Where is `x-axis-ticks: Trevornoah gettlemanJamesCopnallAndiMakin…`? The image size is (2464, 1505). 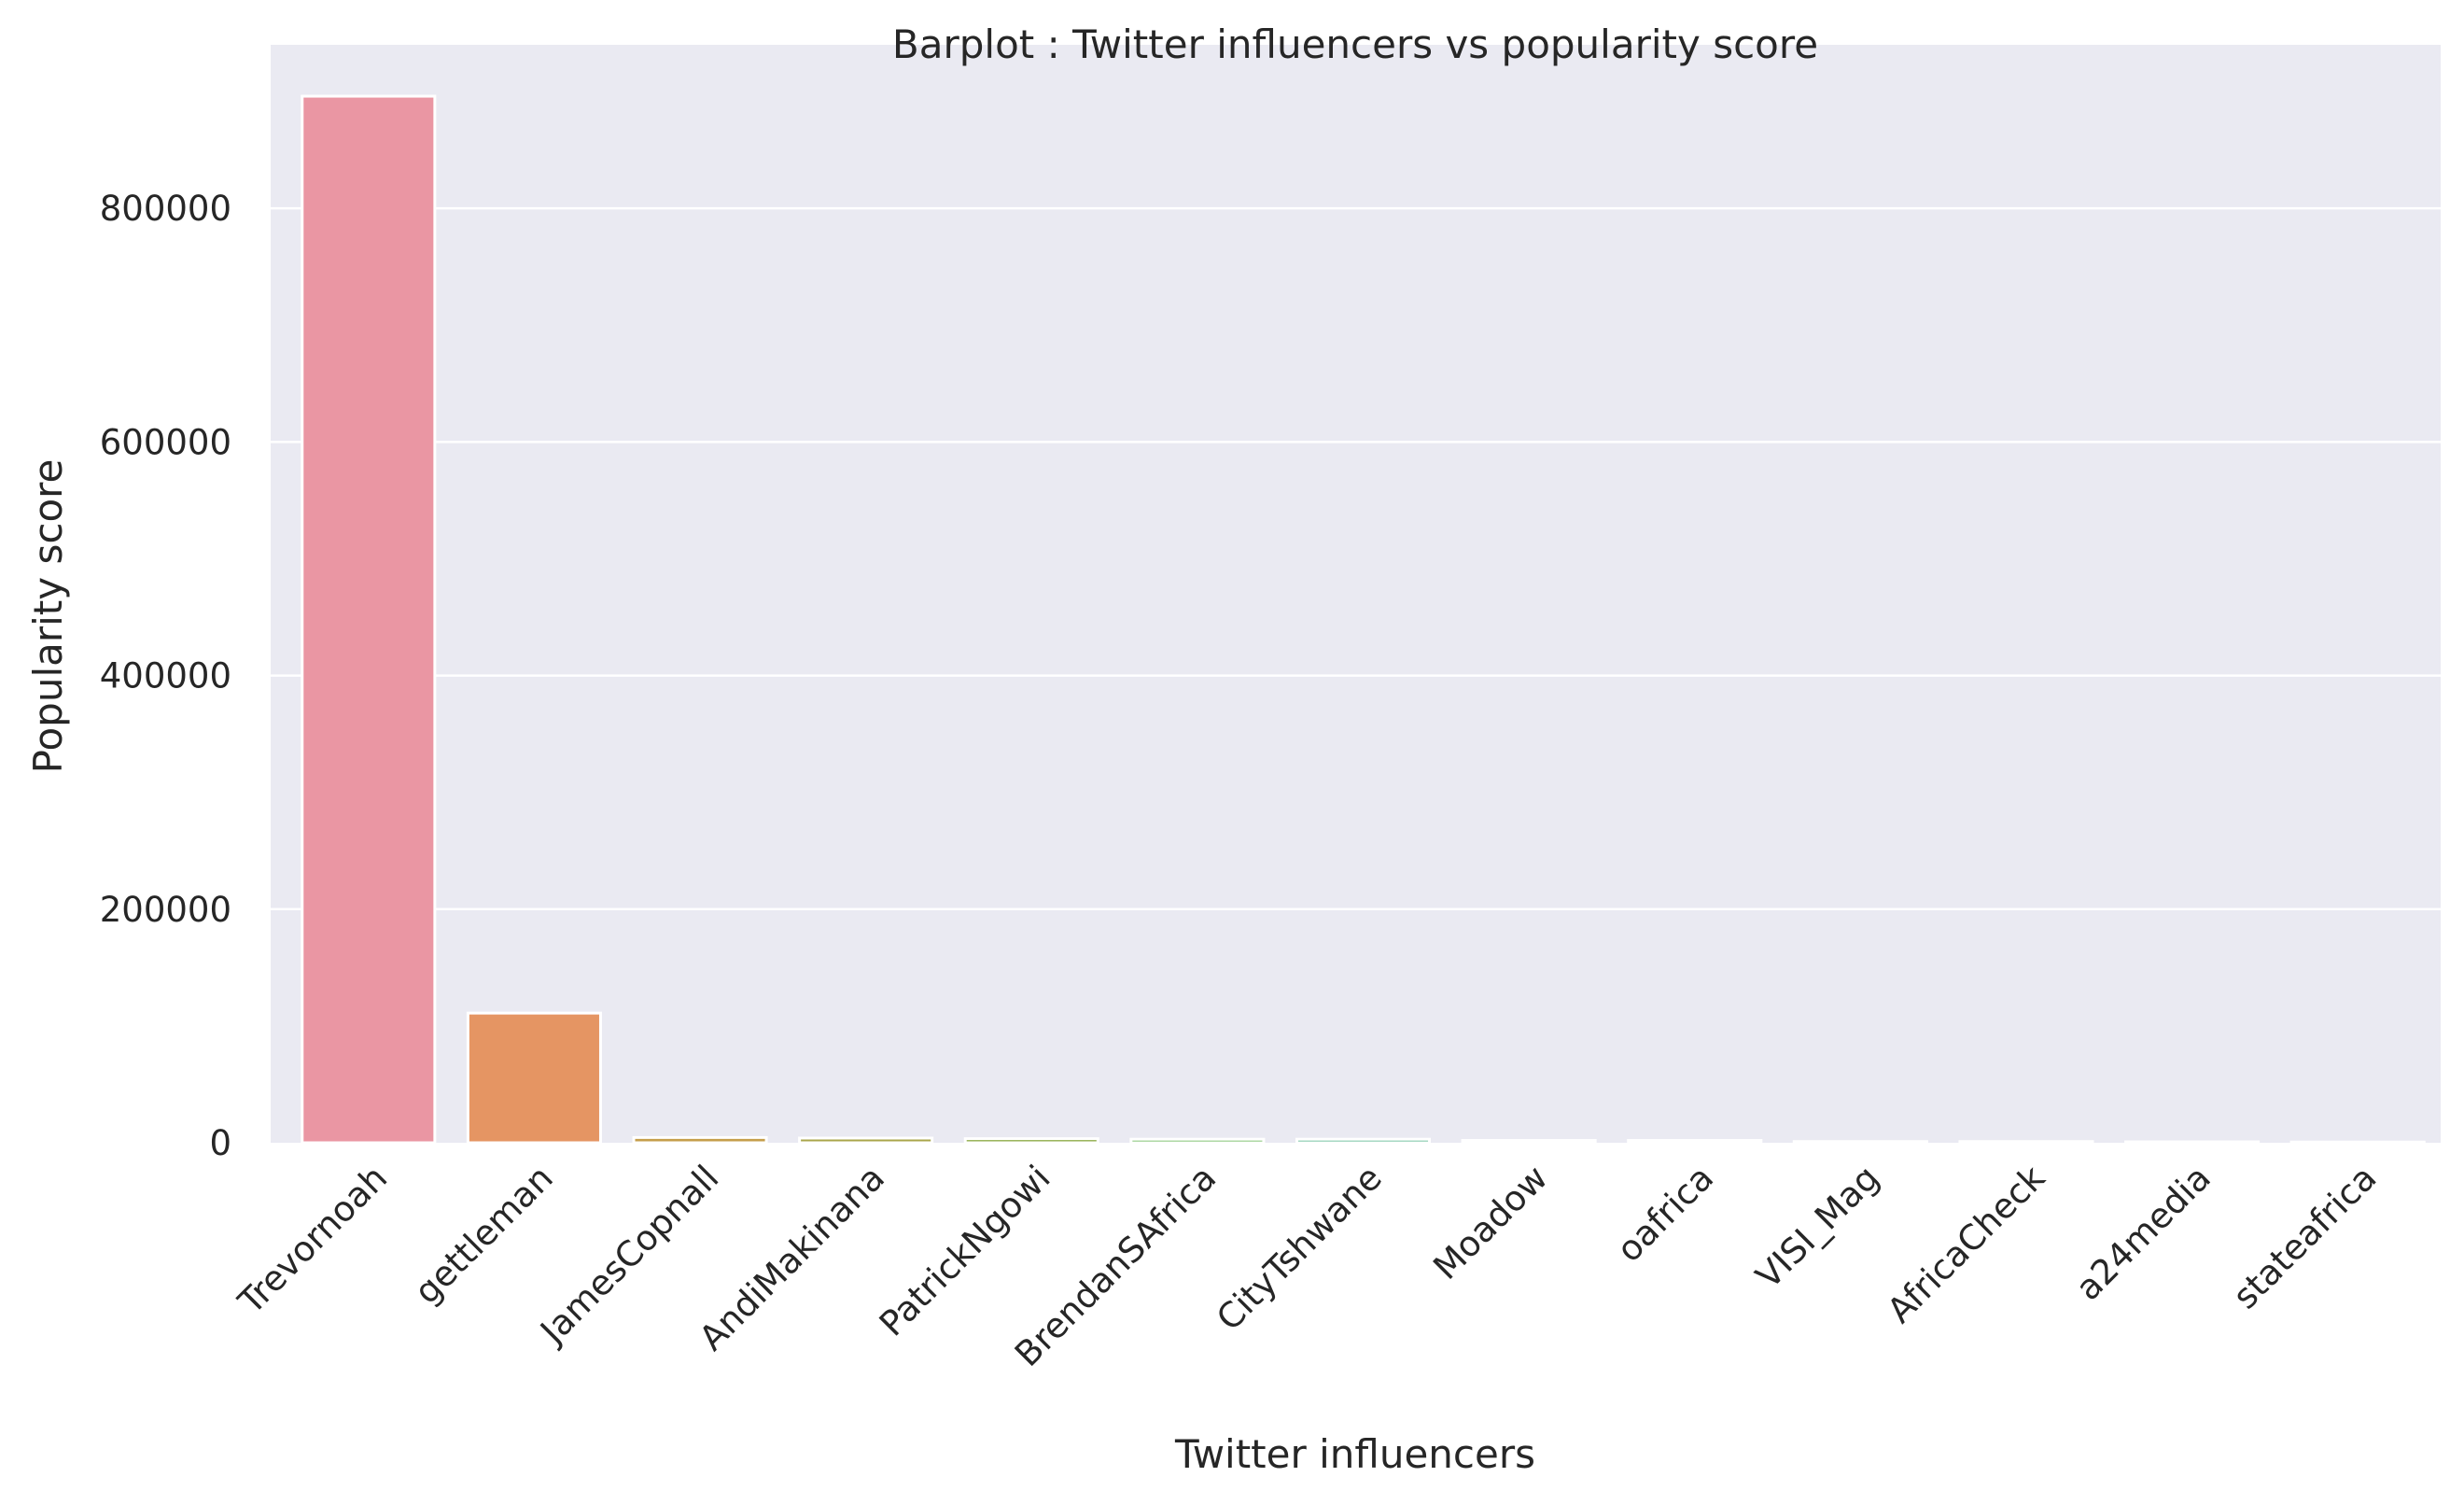
x-axis-ticks: Trevornoah gettlemanJamesCopnallAndiMakin… is located at coordinates (1308, 1266).